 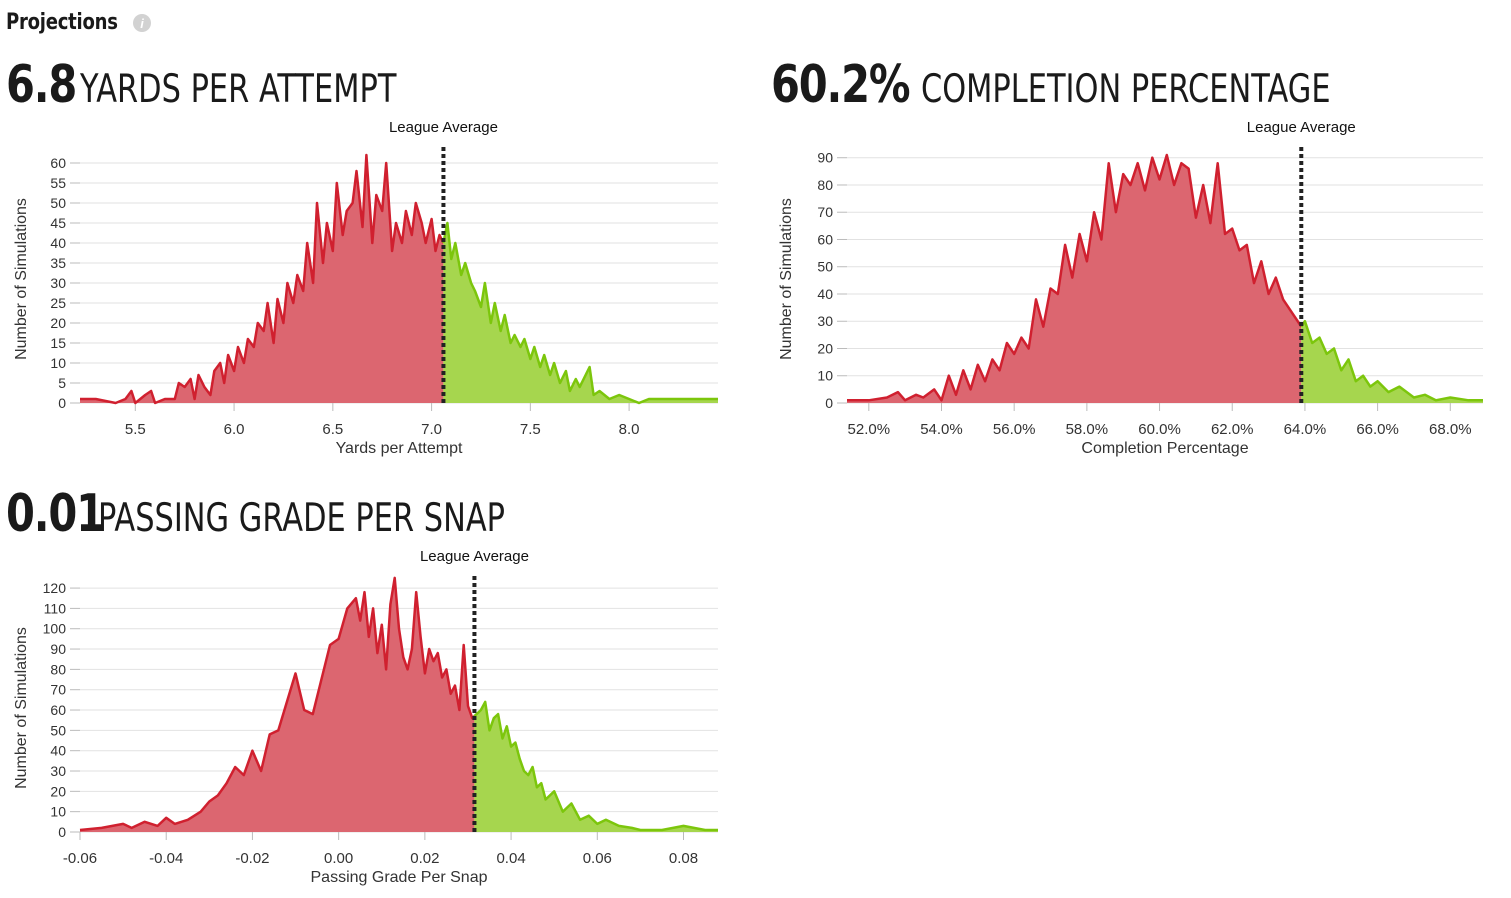 What do you see at coordinates (1377, 429) in the screenshot?
I see `x-tick-label: 66.0%` at bounding box center [1377, 429].